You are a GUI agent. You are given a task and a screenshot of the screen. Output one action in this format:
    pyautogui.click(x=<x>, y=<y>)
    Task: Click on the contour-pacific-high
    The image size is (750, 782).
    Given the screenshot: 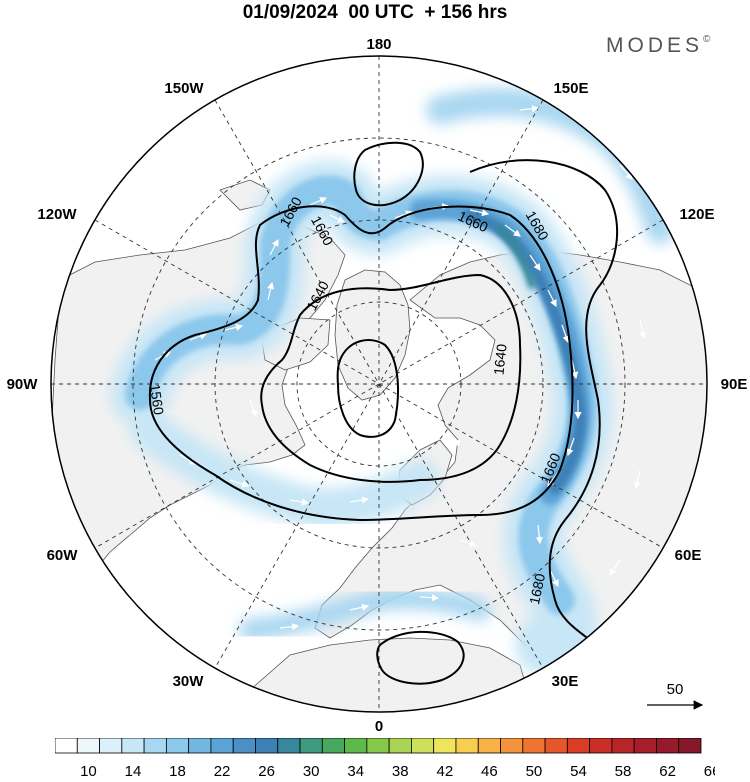 What is the action you would take?
    pyautogui.click(x=388, y=174)
    